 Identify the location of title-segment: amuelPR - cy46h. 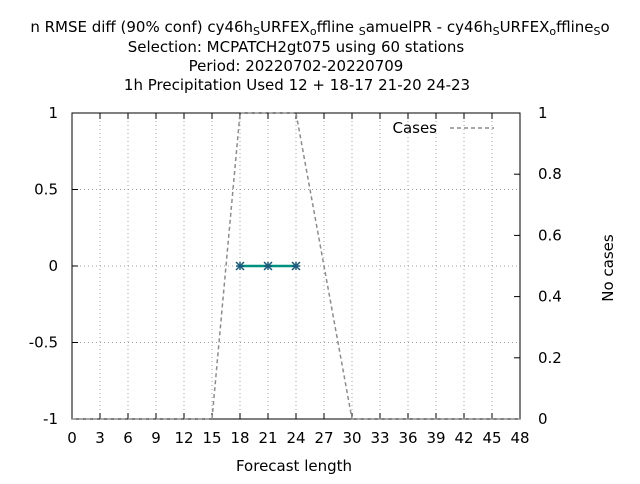
(429, 27).